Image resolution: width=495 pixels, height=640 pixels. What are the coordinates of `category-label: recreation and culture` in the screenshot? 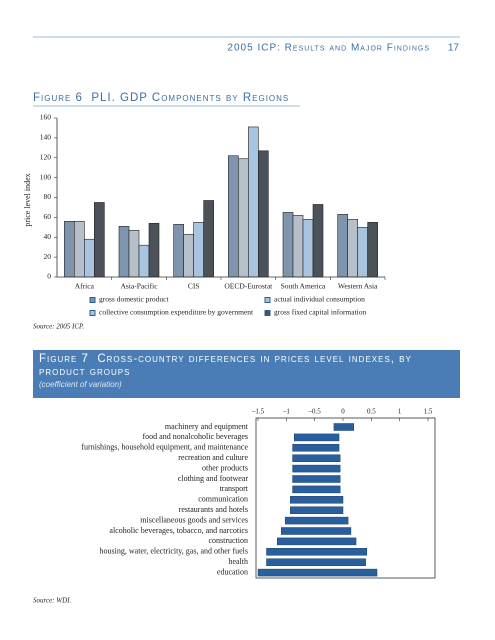 It's located at (213, 457).